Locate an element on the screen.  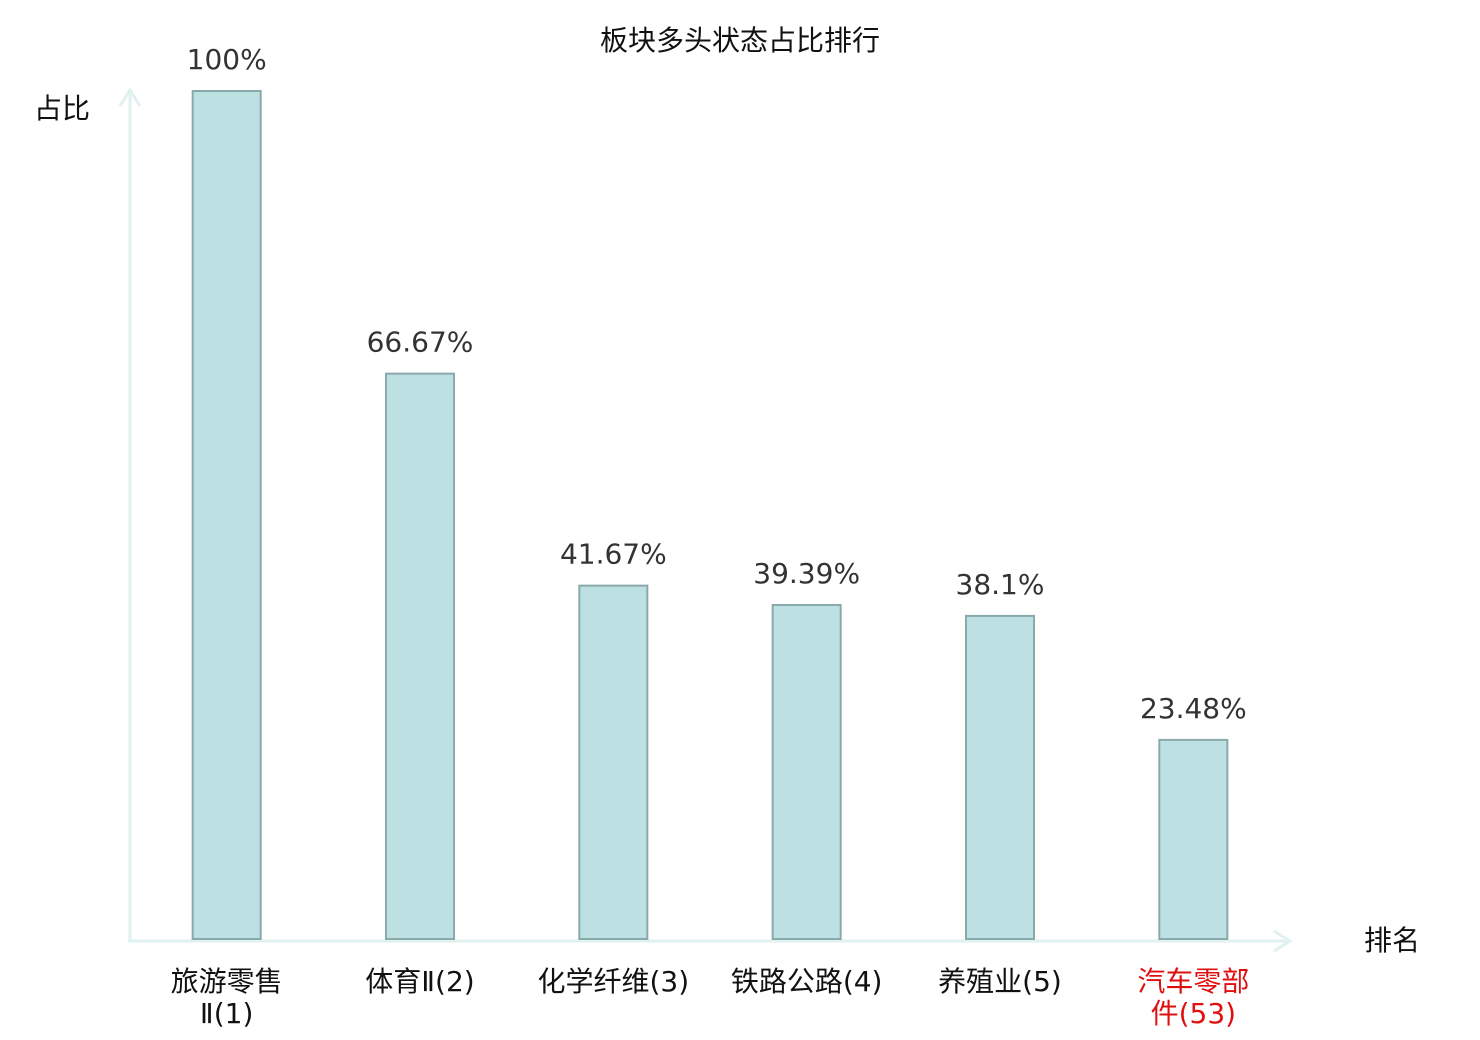
value-label: 38.1% is located at coordinates (1000, 584).